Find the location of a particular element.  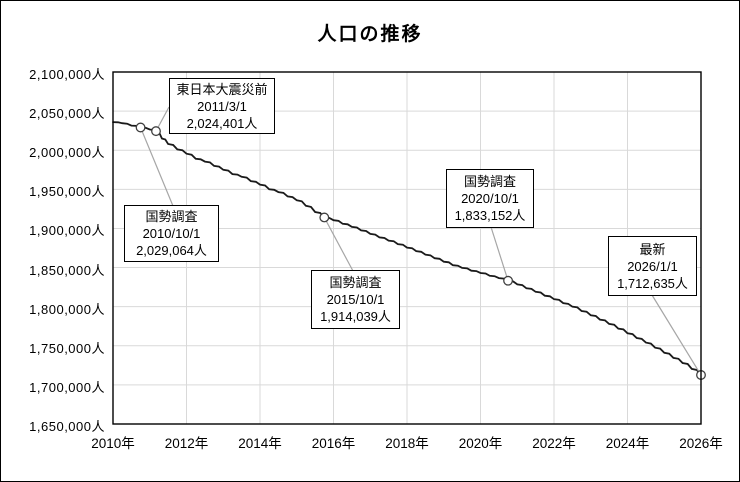

annotation-date: 2011/3/1 is located at coordinates (222, 106).